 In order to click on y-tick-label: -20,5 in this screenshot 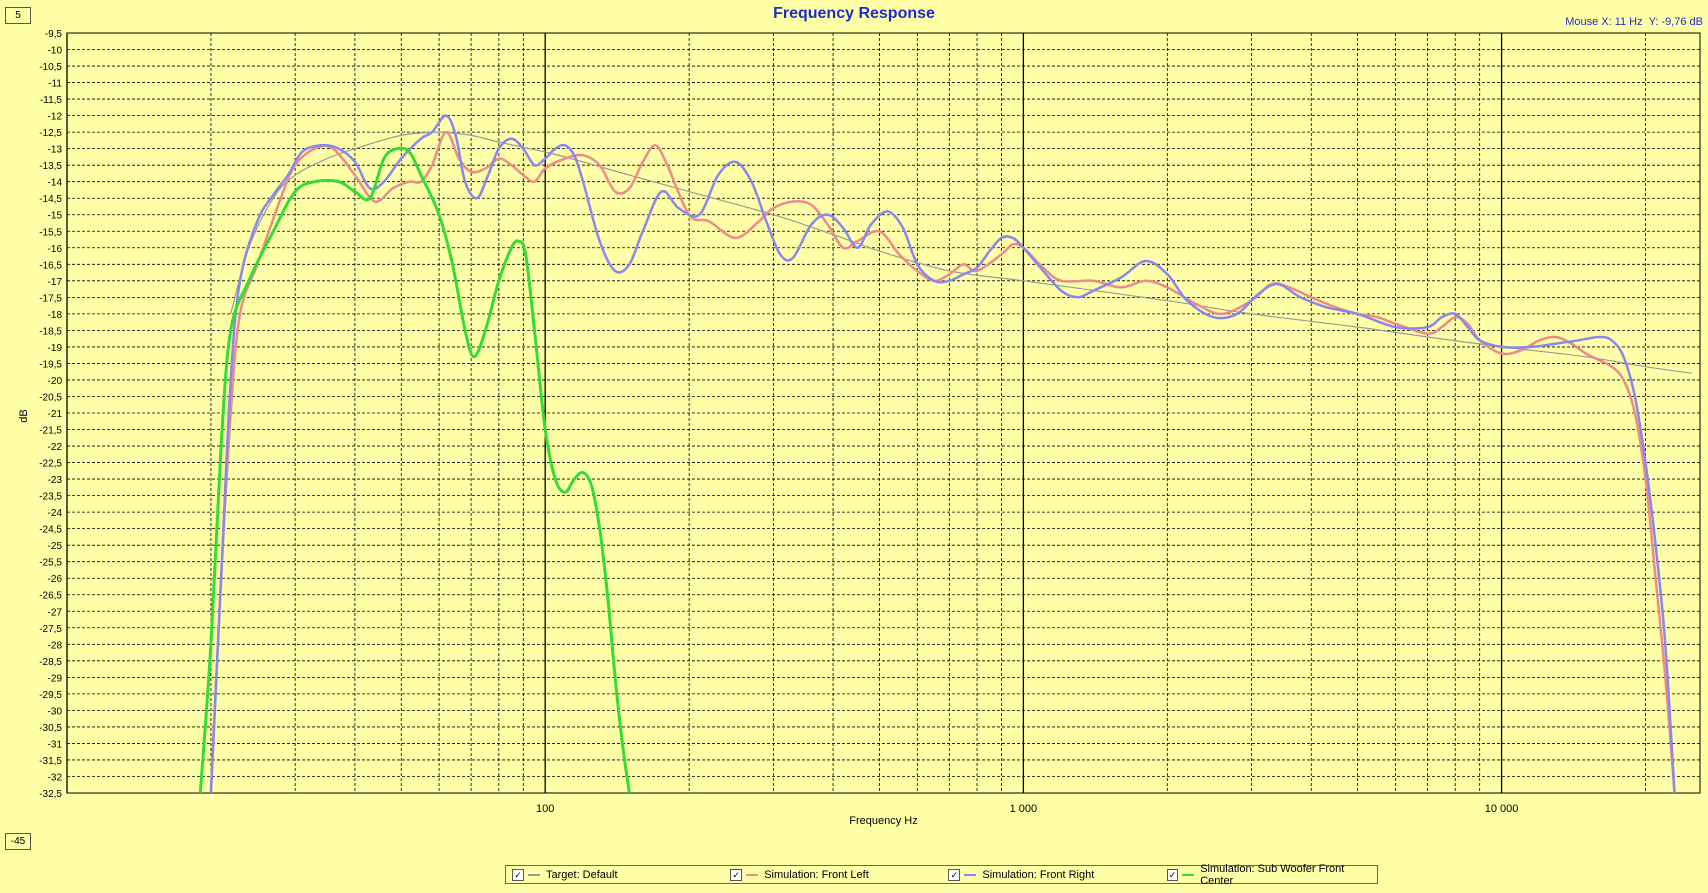, I will do `click(50, 397)`.